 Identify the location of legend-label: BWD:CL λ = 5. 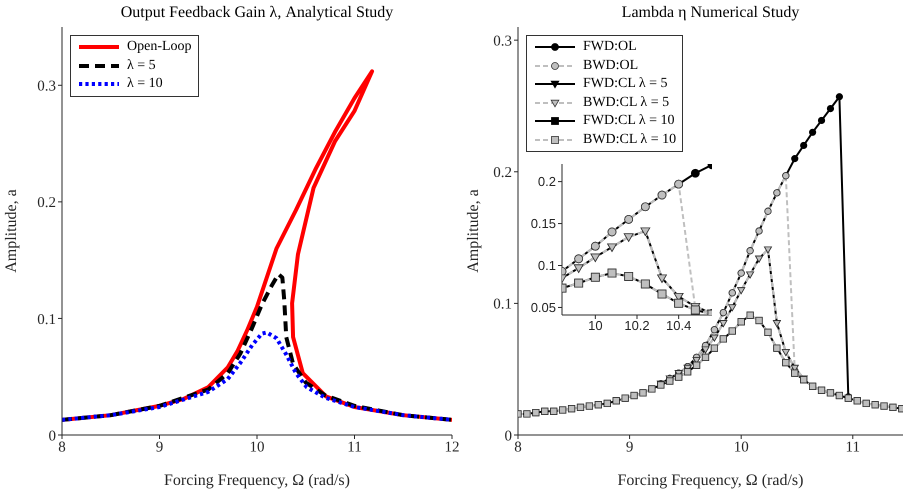
(626, 102).